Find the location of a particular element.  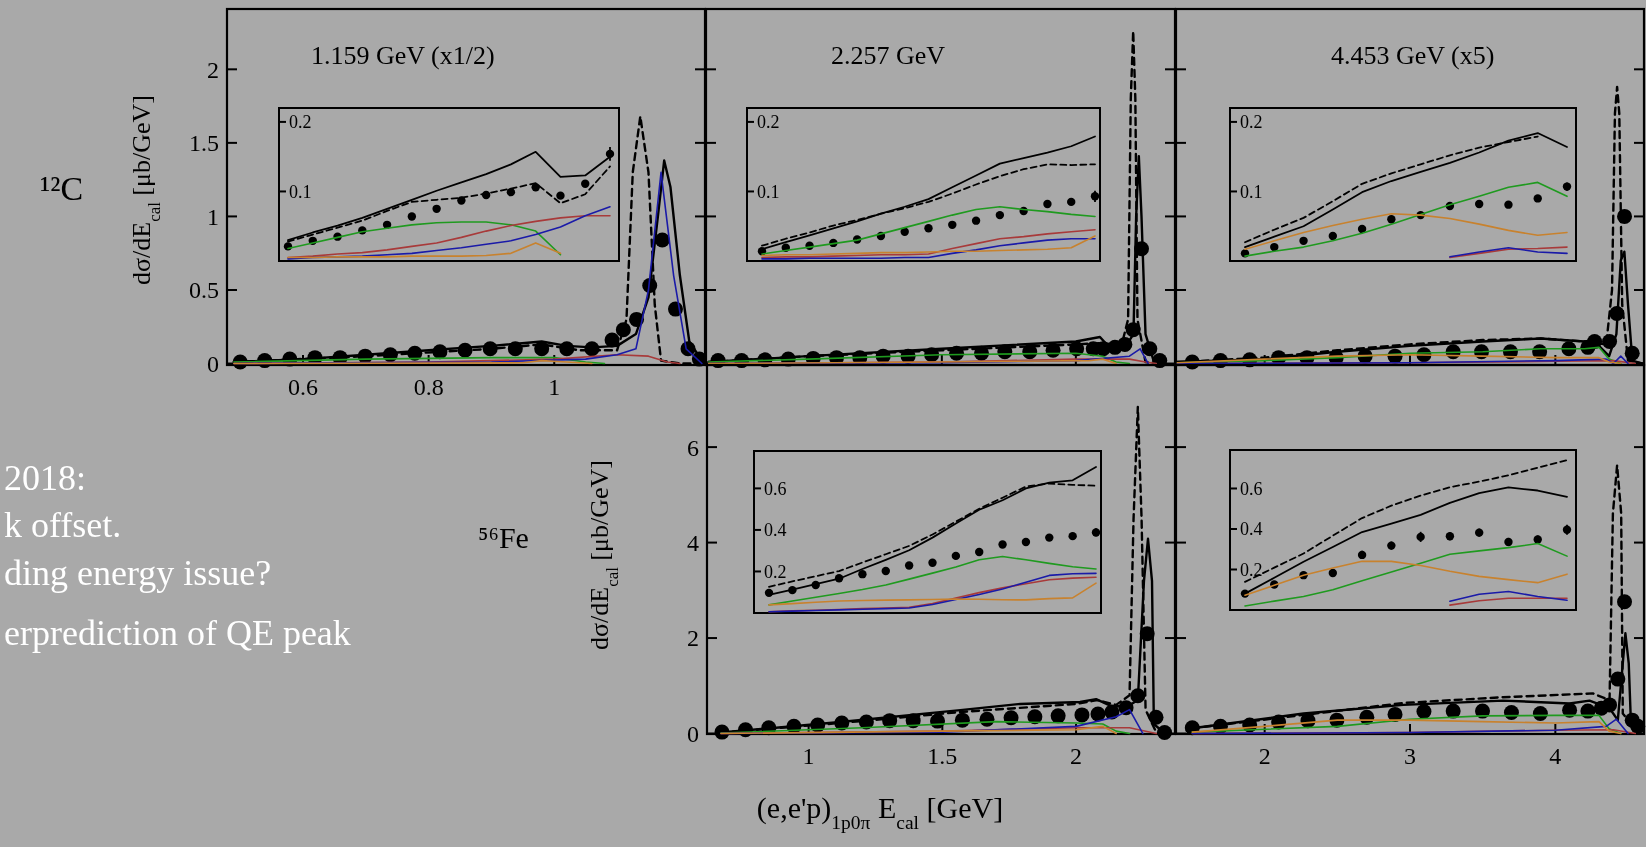

y-tick-label: 1 is located at coordinates (213, 216).